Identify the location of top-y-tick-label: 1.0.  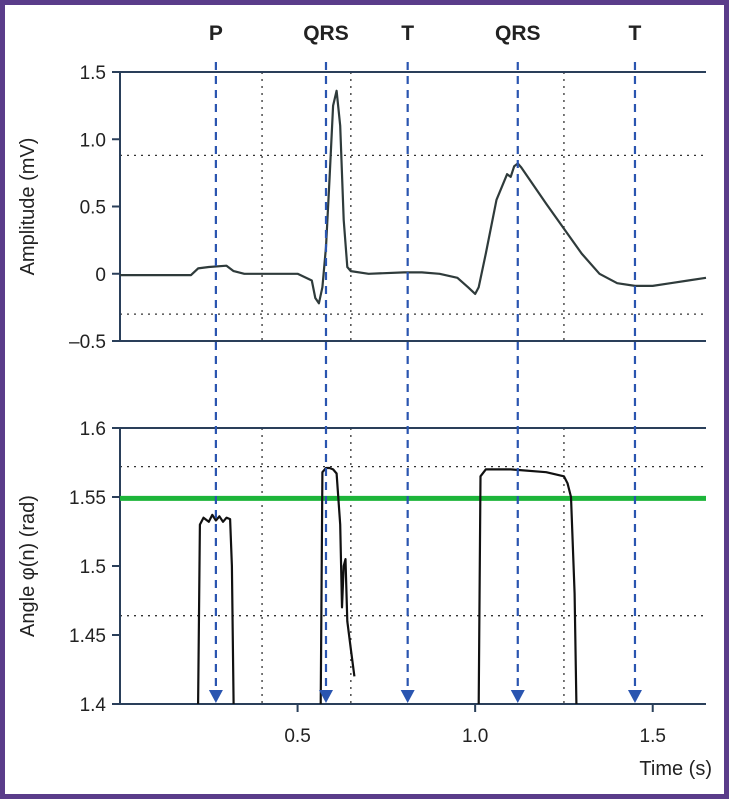
(93, 140).